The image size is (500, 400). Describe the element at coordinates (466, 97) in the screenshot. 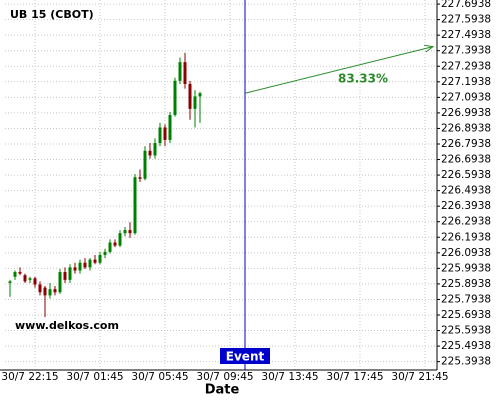

I see `y-tick-label: 227.0938` at that location.